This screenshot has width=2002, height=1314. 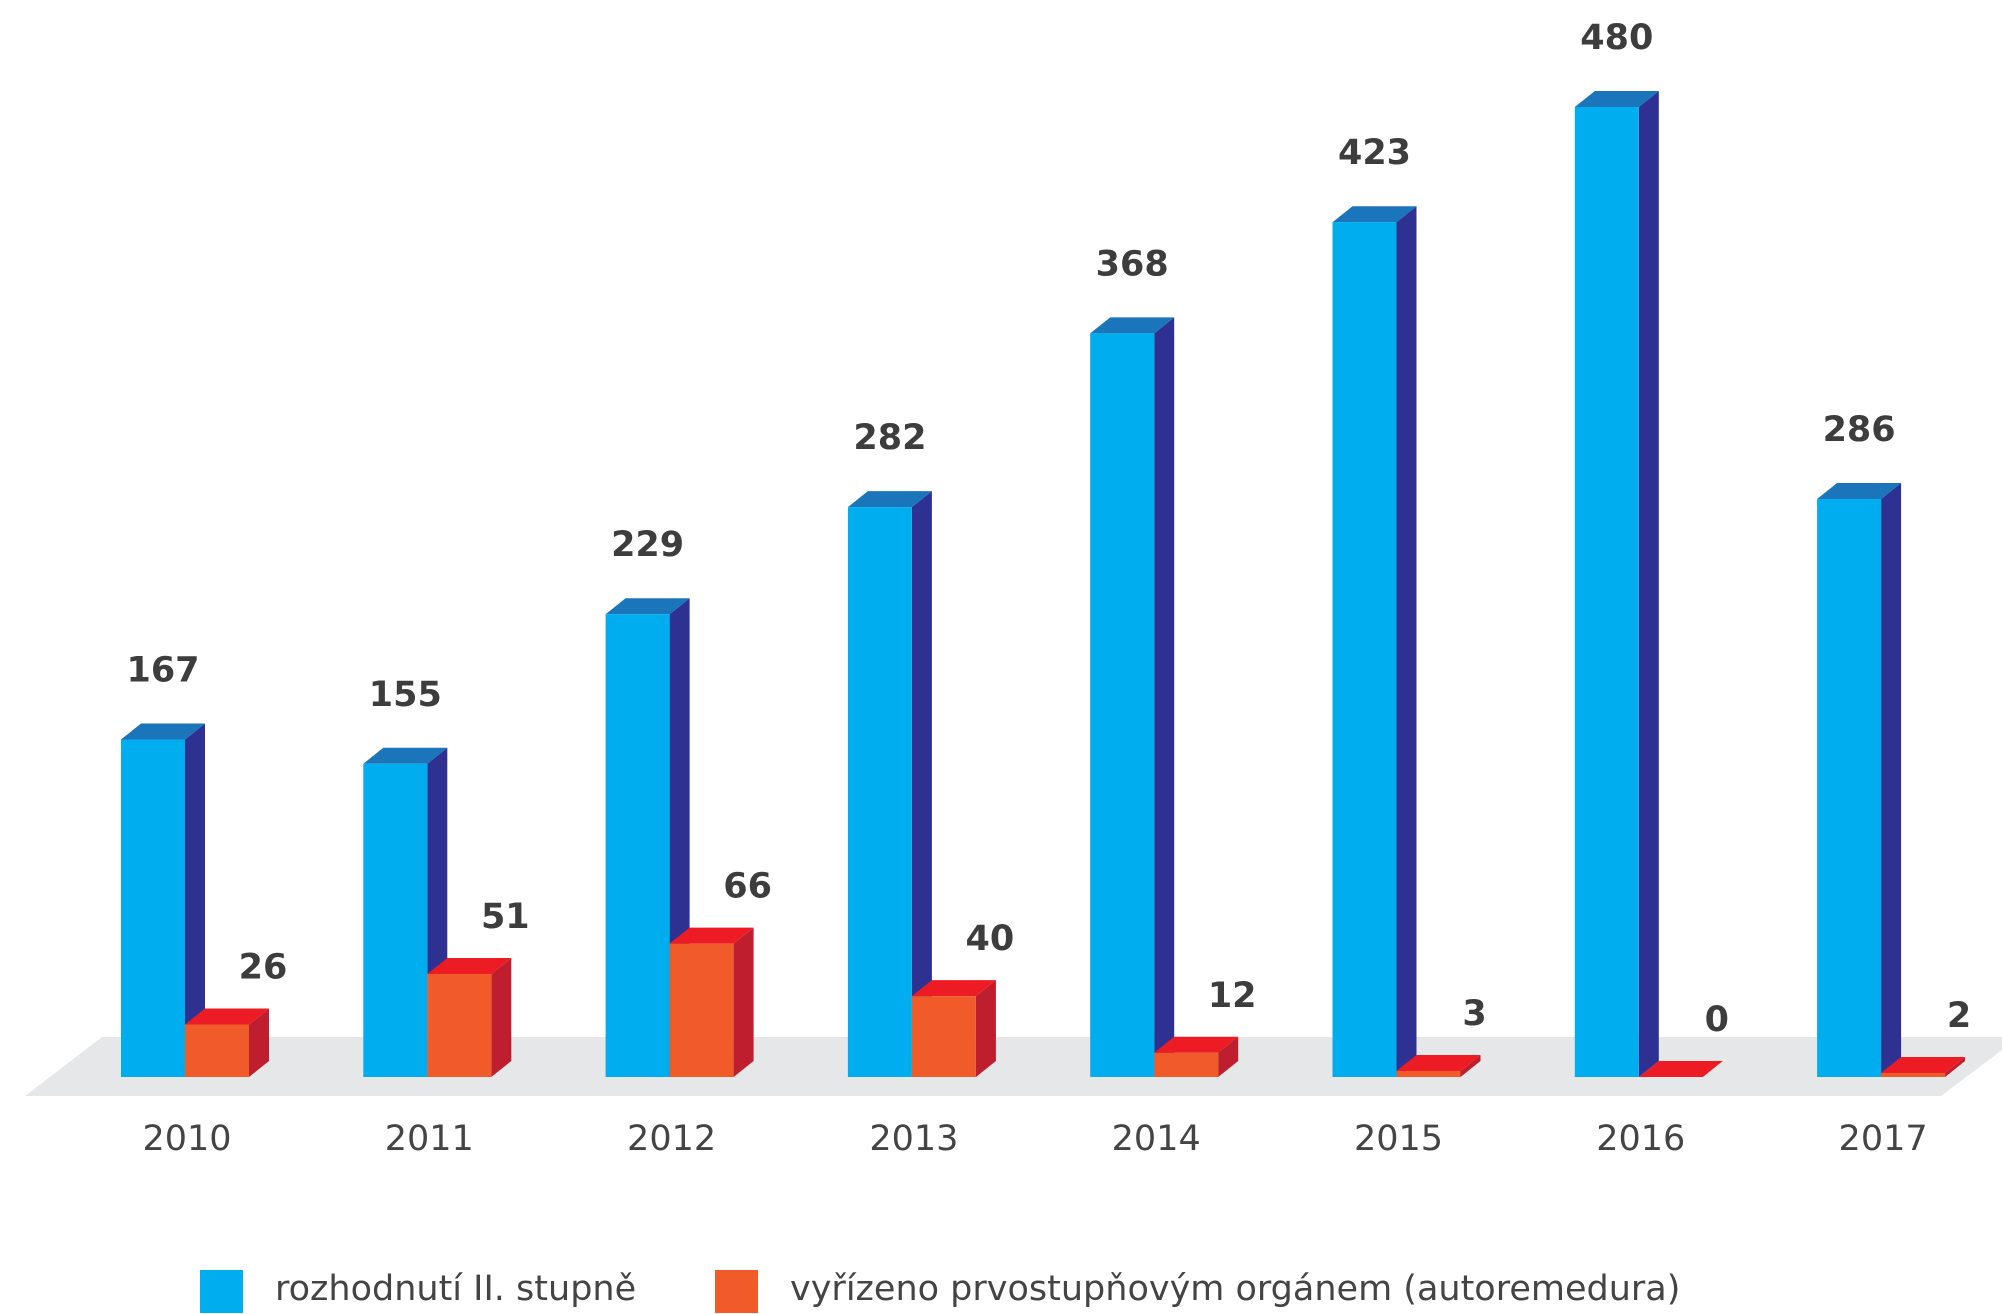 I want to click on legend-label: rozhodnutí II. stupně, so click(x=455, y=1289).